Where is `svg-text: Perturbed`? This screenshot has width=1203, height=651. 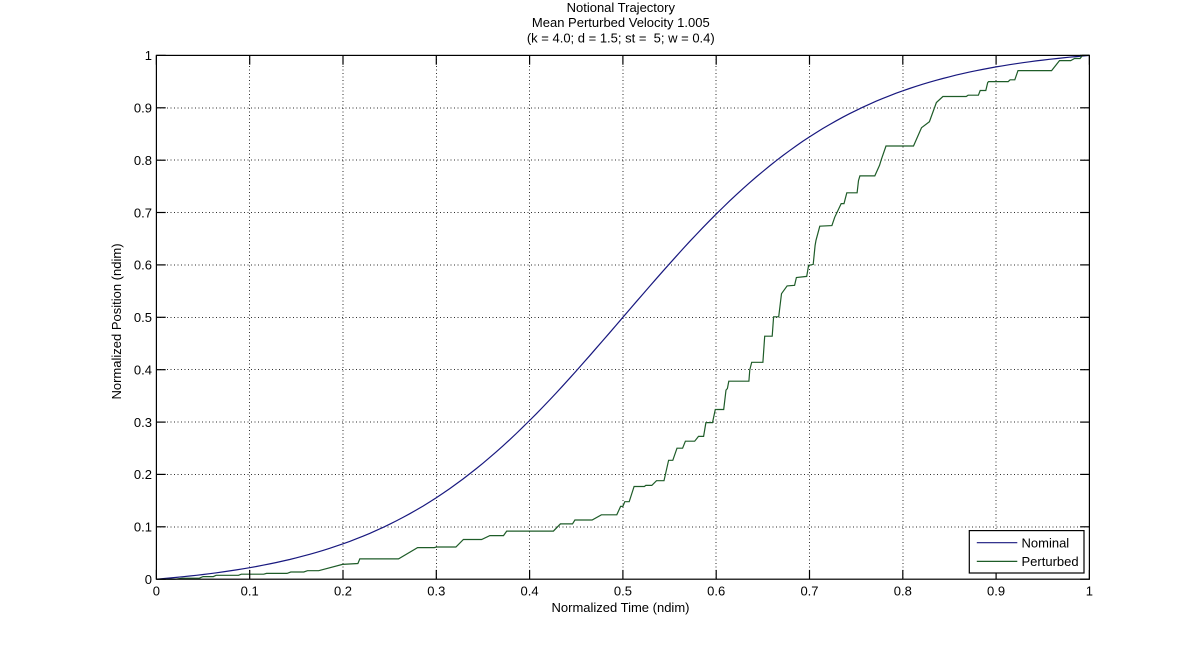 svg-text: Perturbed is located at coordinates (1050, 561).